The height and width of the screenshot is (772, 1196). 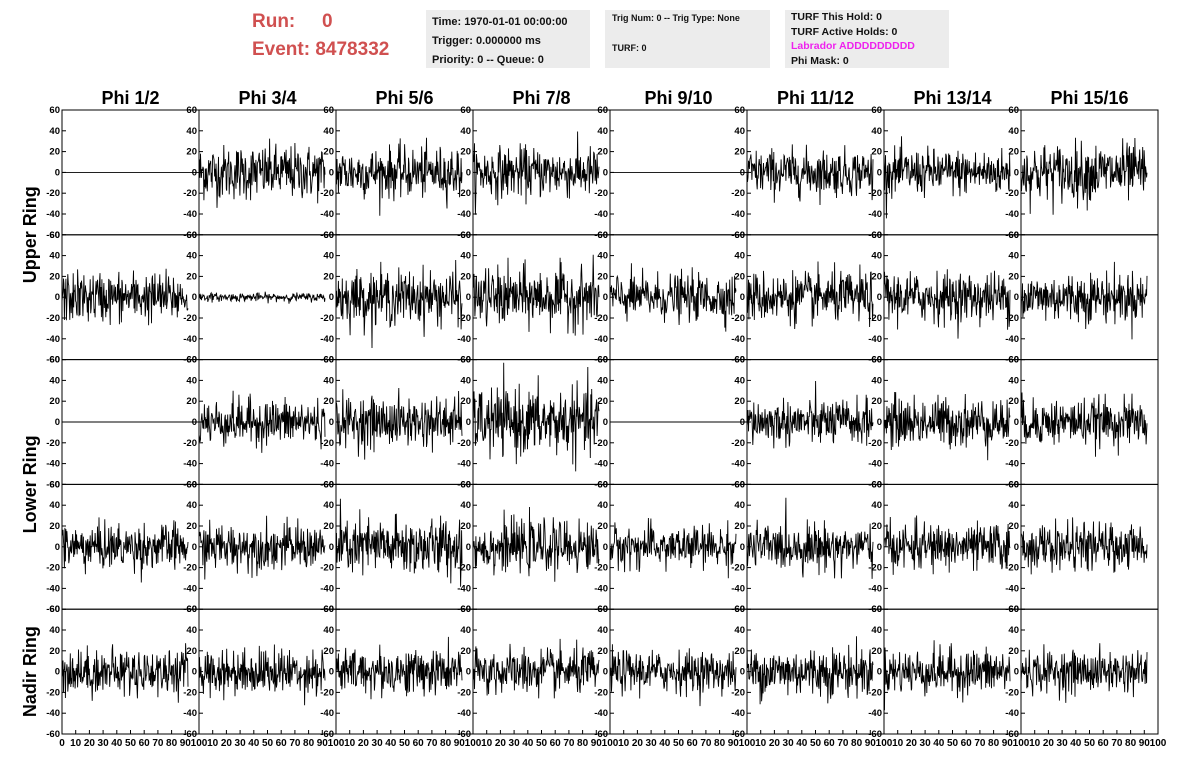 I want to click on x-tick-label: 40, so click(x=528, y=743).